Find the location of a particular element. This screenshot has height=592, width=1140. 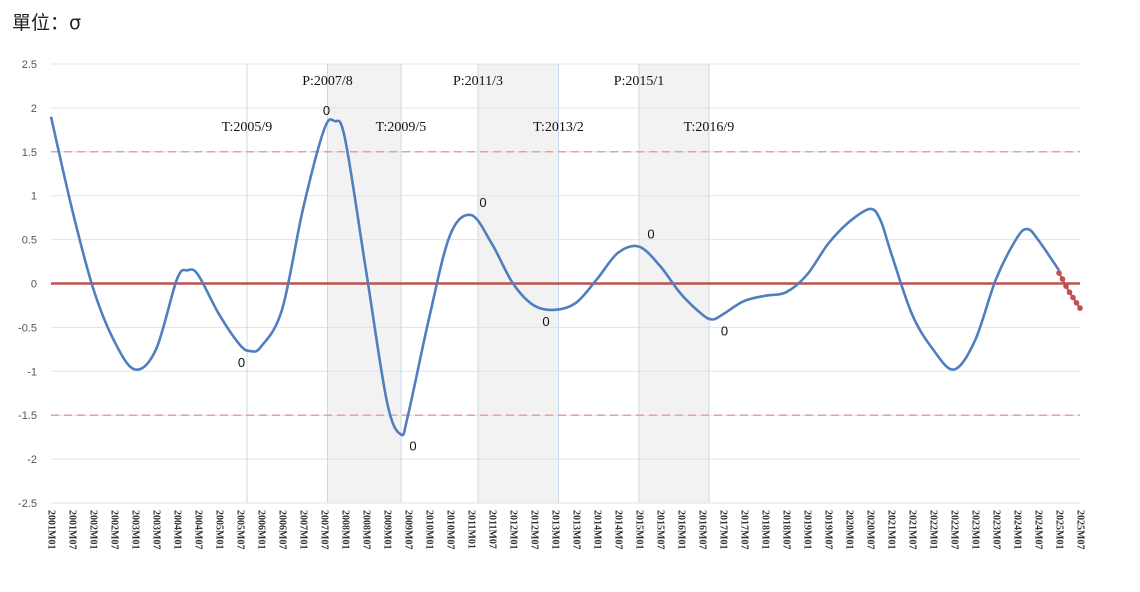

y-tick-label: -2.5 is located at coordinates (27, 504).